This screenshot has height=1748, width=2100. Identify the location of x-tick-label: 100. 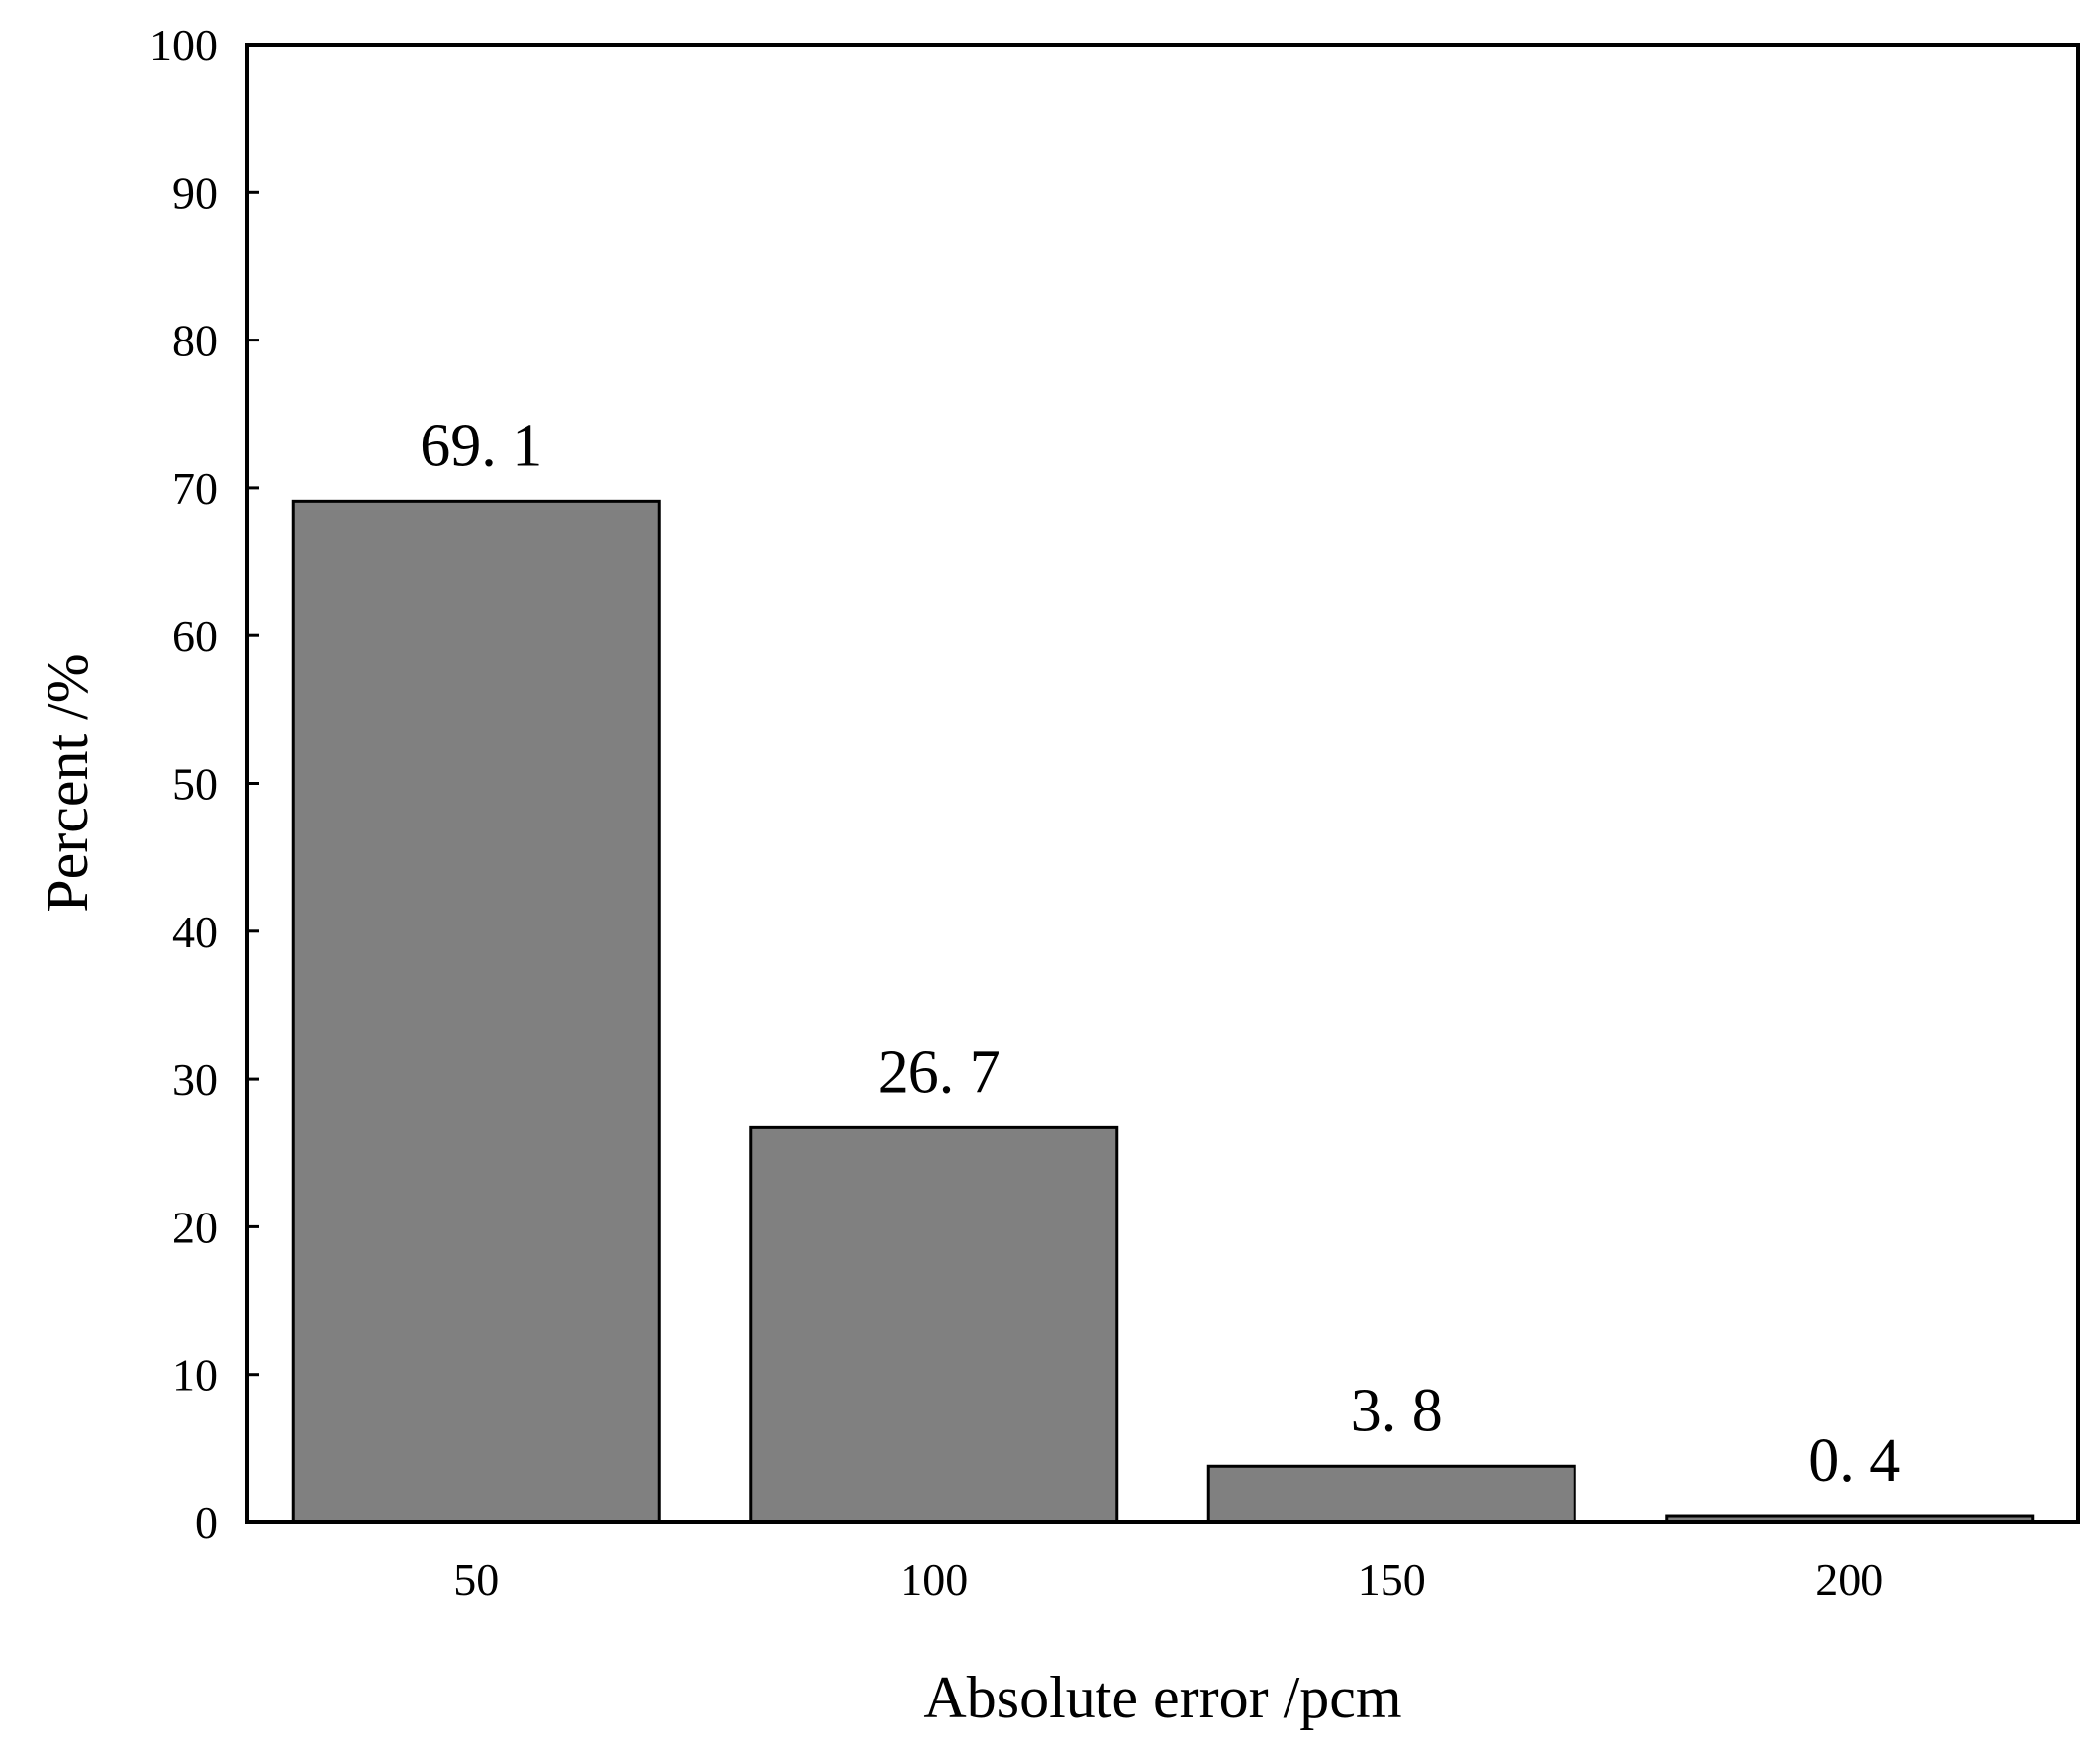
(934, 1579).